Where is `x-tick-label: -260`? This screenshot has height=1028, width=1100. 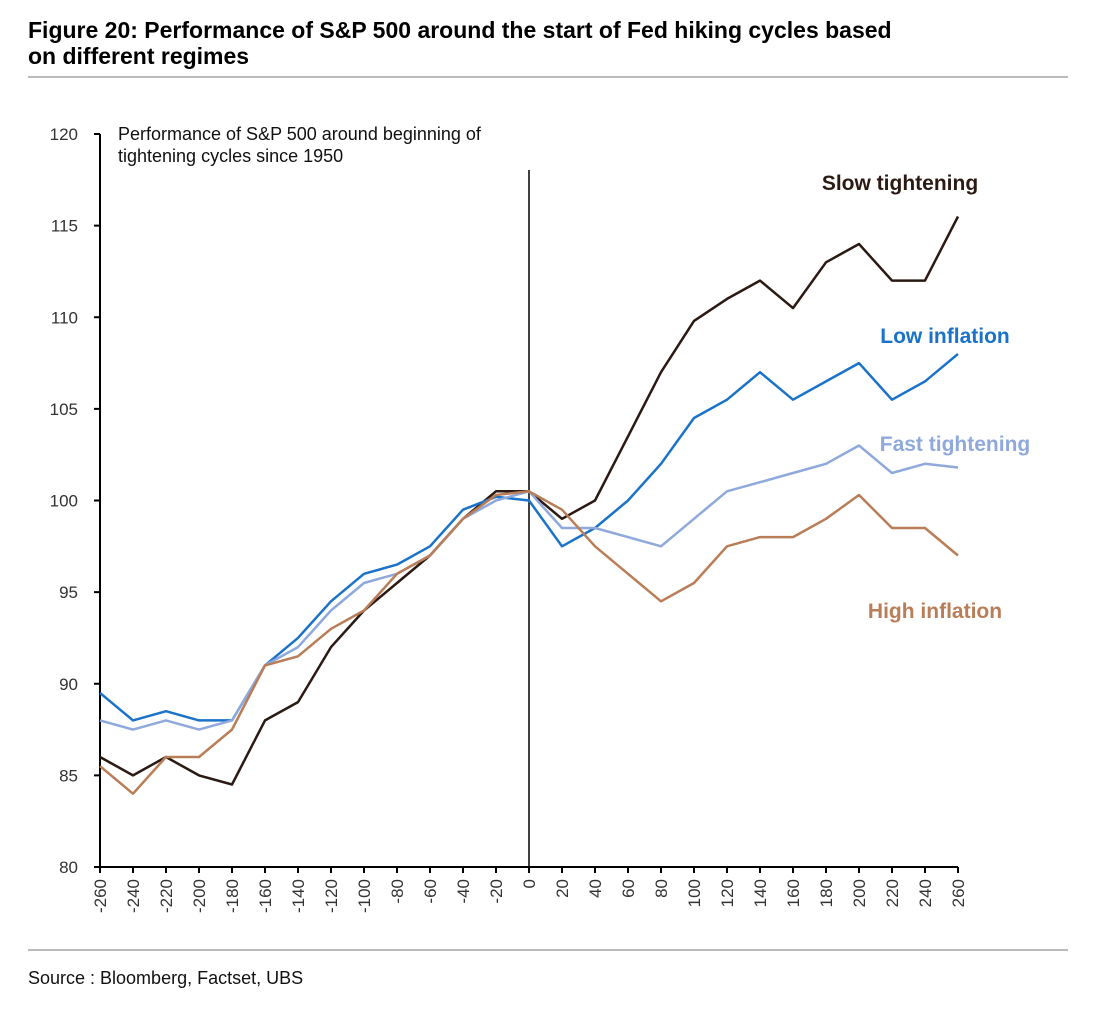
x-tick-label: -260 is located at coordinates (100, 896).